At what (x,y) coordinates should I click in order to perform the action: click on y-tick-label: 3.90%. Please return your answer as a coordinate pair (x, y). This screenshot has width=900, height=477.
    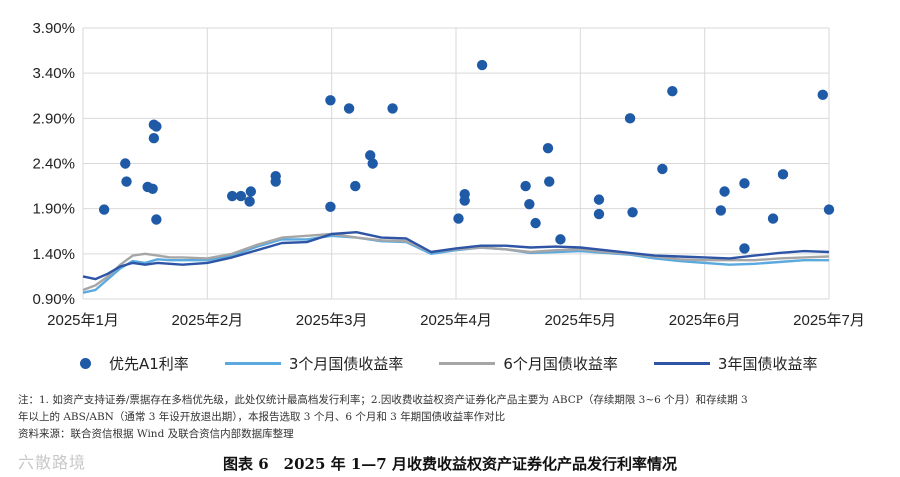
    Looking at the image, I should click on (53, 28).